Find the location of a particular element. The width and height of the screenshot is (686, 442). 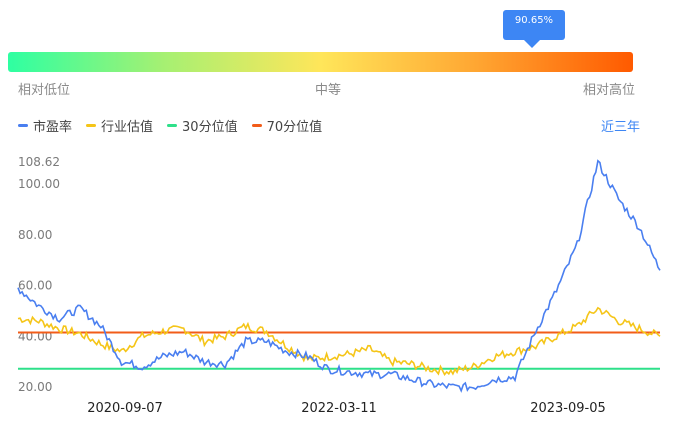

scale-mid-label: 中等 is located at coordinates (328, 90).